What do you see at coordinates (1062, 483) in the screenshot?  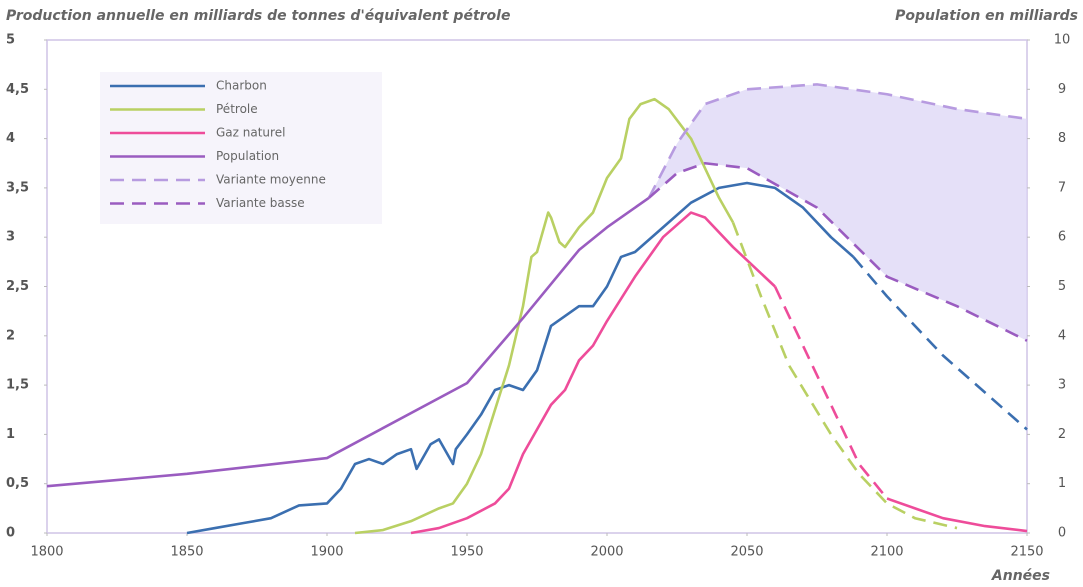 I see `y2-tick-label: 1` at bounding box center [1062, 483].